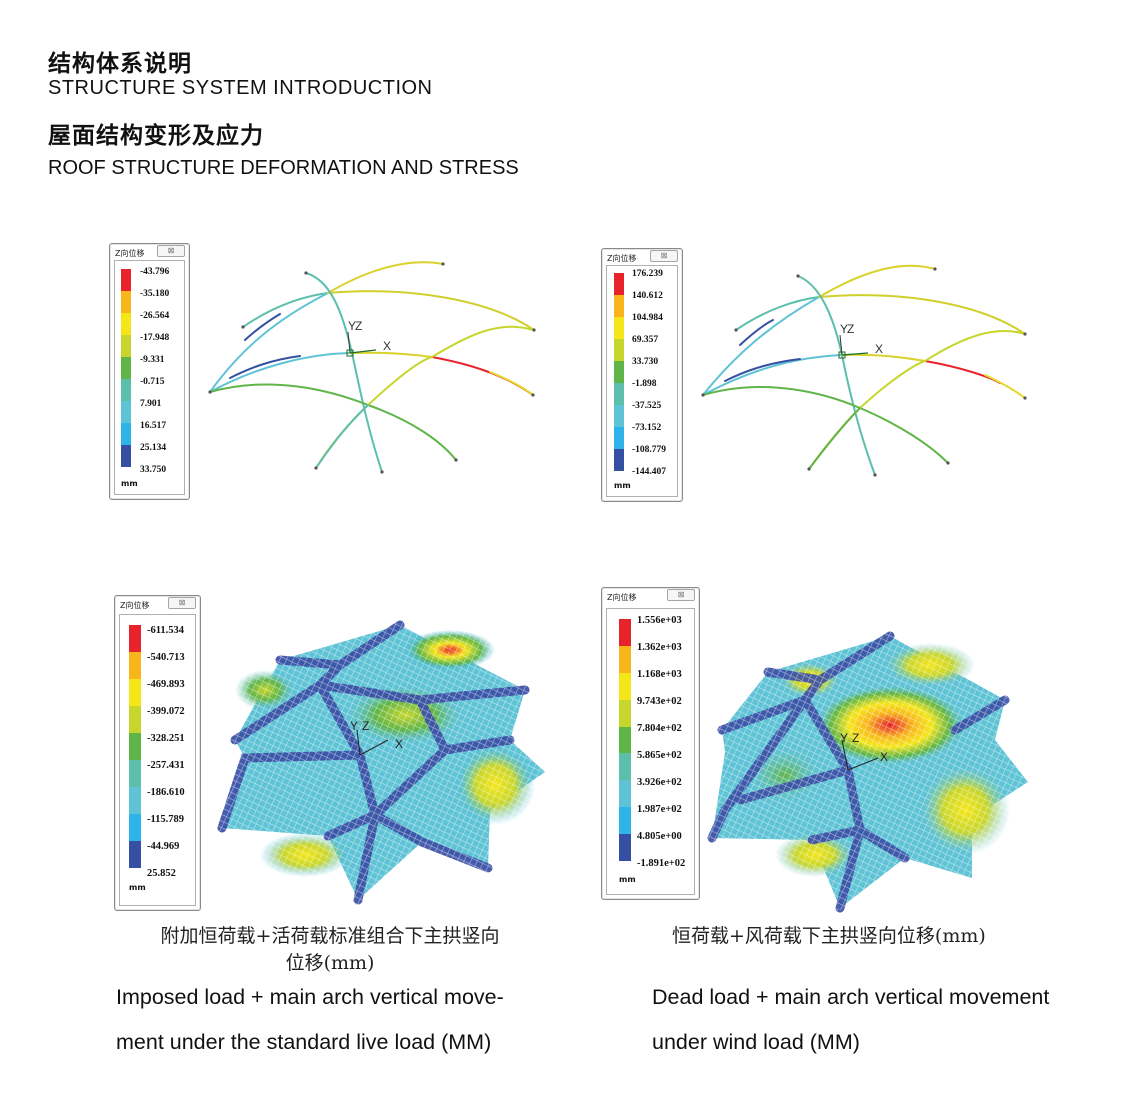  What do you see at coordinates (645, 362) in the screenshot?
I see `legend-value: 33.730` at bounding box center [645, 362].